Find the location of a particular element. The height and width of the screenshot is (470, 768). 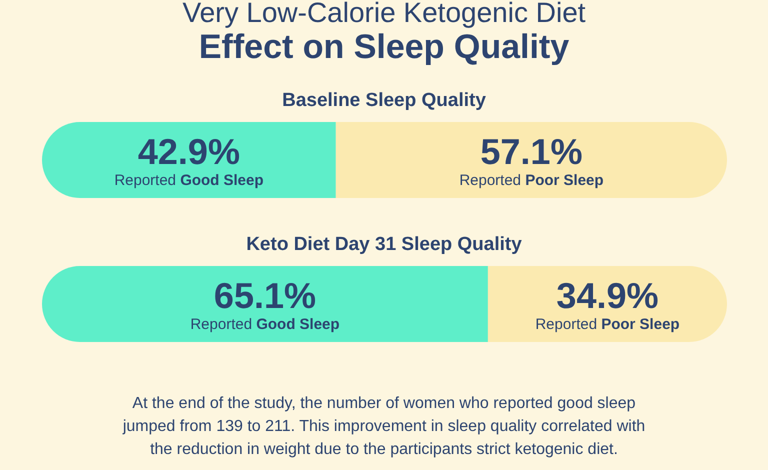

chart-title: Keto Diet Day 31 Sleep Quality is located at coordinates (384, 244).